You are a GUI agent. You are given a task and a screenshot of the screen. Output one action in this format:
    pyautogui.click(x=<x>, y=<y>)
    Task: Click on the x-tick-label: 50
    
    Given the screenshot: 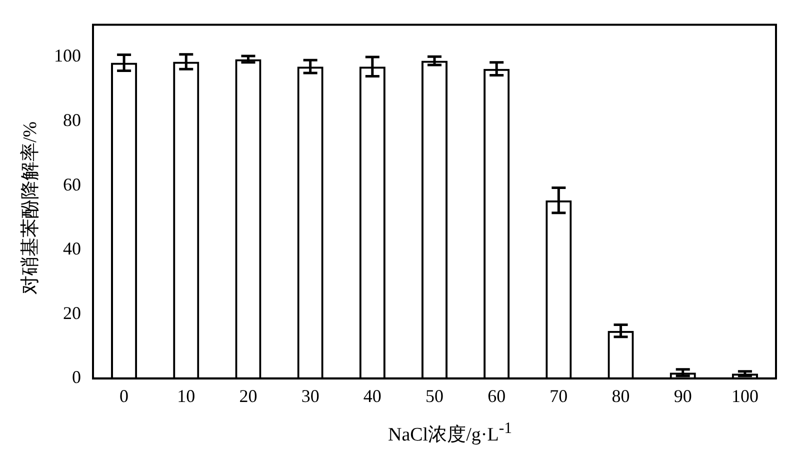 What is the action you would take?
    pyautogui.click(x=435, y=396)
    